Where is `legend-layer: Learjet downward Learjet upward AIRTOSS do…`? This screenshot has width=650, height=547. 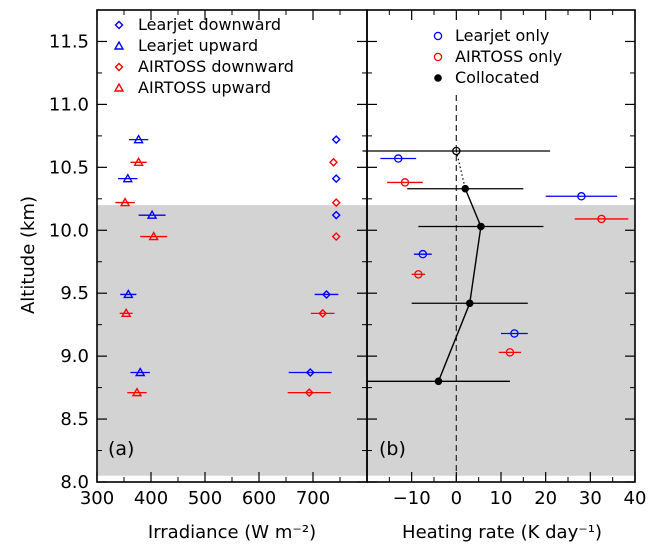 legend-layer: Learjet downward Learjet upward AIRTOSS do… is located at coordinates (337, 56).